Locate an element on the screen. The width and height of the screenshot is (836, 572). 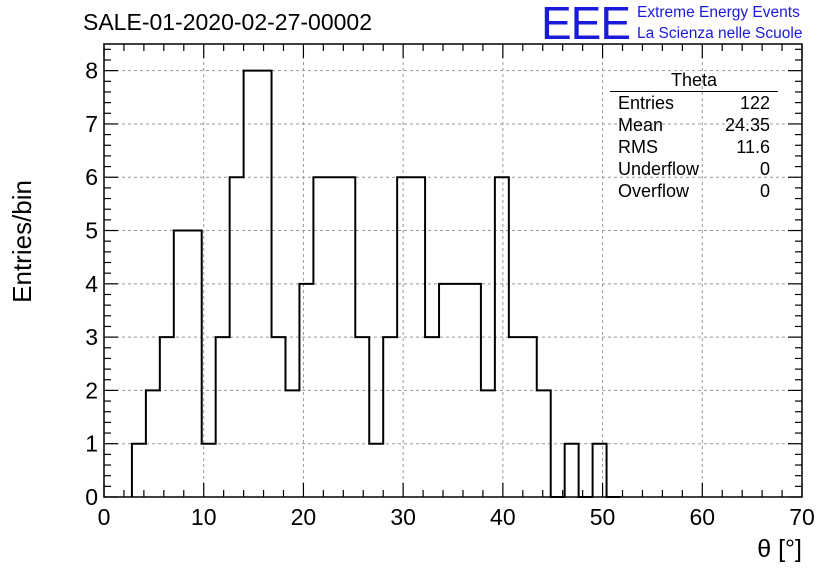
logo-line-1: Extreme Energy Events is located at coordinates (718, 12).